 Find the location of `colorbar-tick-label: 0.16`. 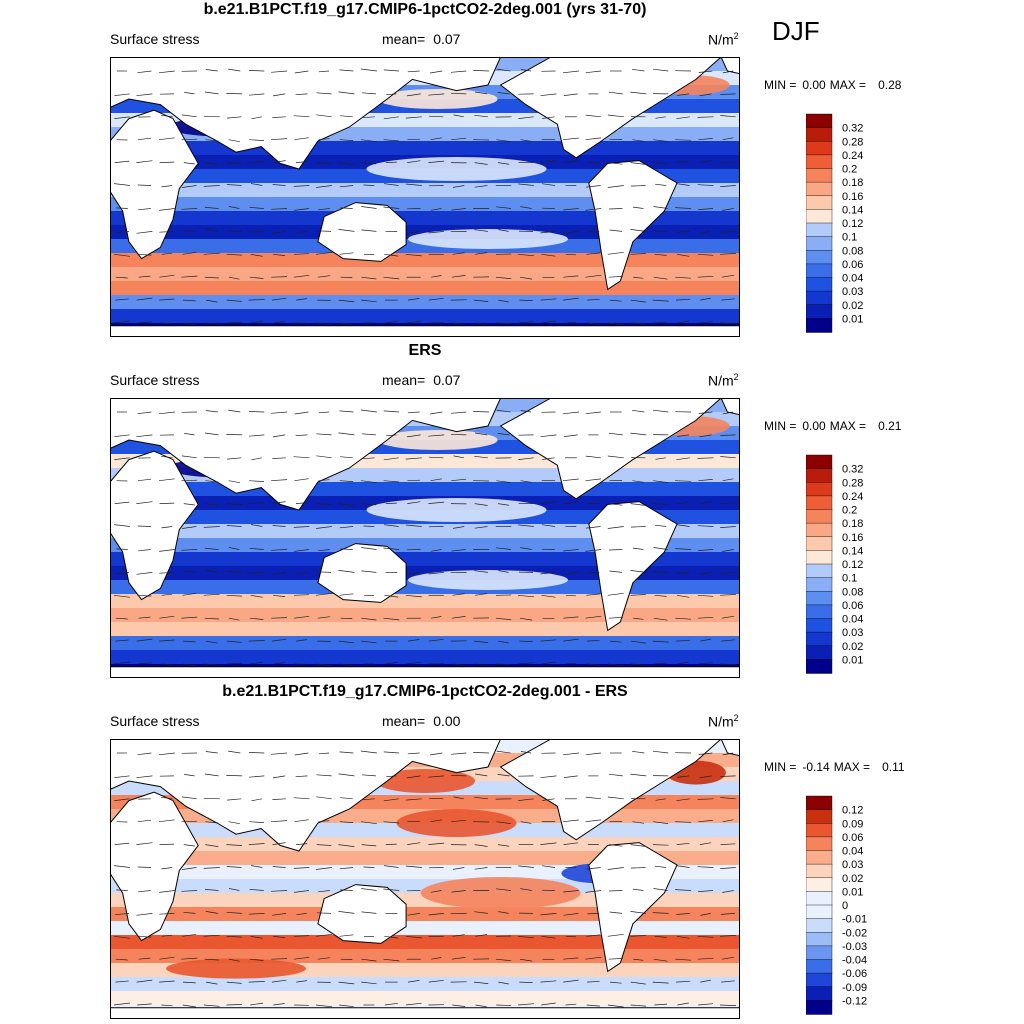

colorbar-tick-label: 0.16 is located at coordinates (852, 538).